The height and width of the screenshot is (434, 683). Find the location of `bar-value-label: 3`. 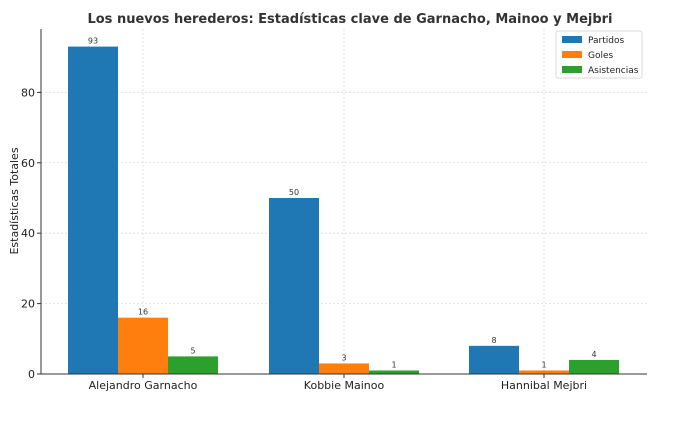

bar-value-label: 3 is located at coordinates (343, 357).